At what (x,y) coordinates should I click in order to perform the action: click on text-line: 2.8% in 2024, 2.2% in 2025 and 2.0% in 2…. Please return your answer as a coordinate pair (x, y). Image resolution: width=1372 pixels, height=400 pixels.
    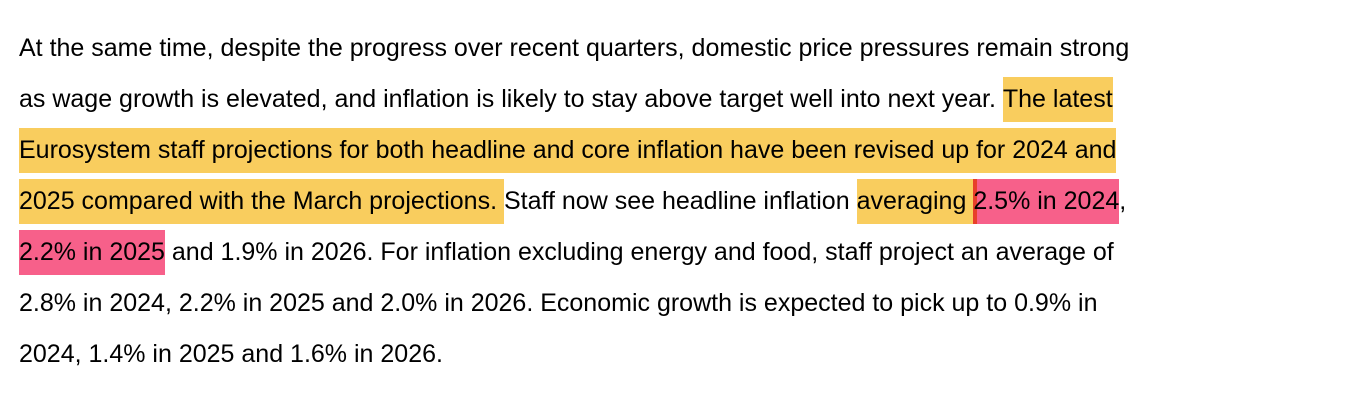
    Looking at the image, I should click on (574, 302).